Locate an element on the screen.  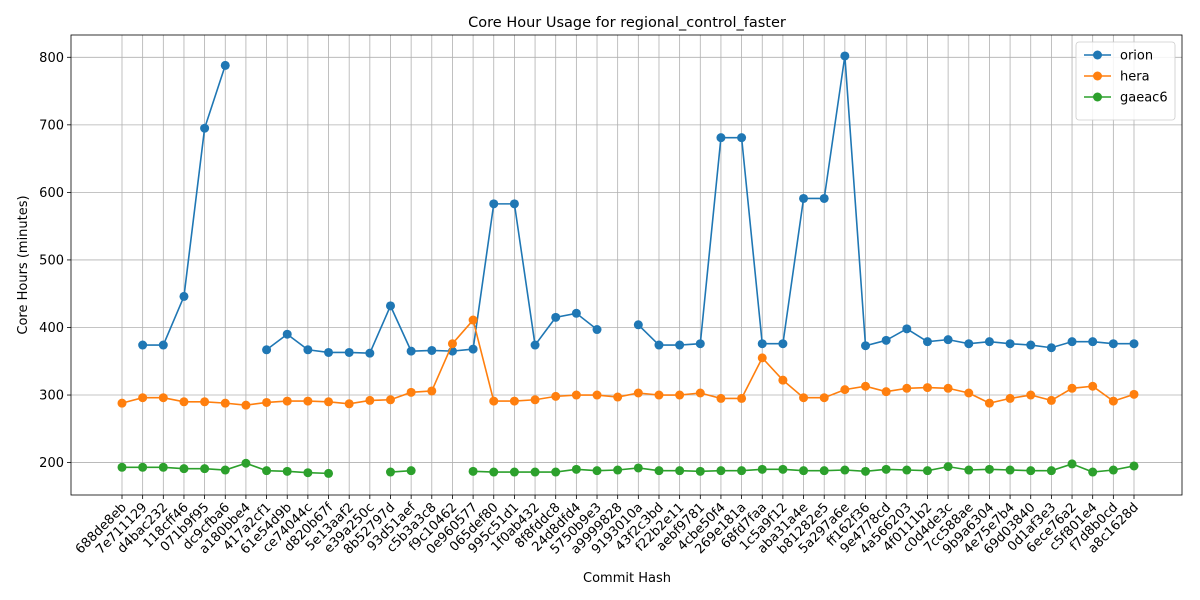
legend: orion hera gaeac6 is located at coordinates (1125, 81).